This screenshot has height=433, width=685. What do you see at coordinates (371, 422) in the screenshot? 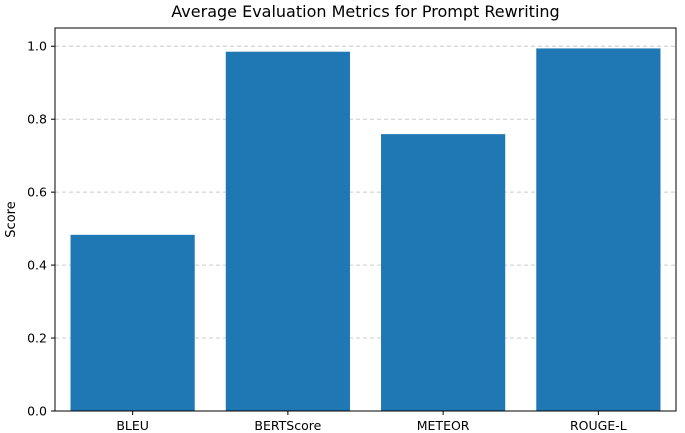
I see `x-axis-ticks: BLEU BERTScore METEOR ROUGE-L` at bounding box center [371, 422].